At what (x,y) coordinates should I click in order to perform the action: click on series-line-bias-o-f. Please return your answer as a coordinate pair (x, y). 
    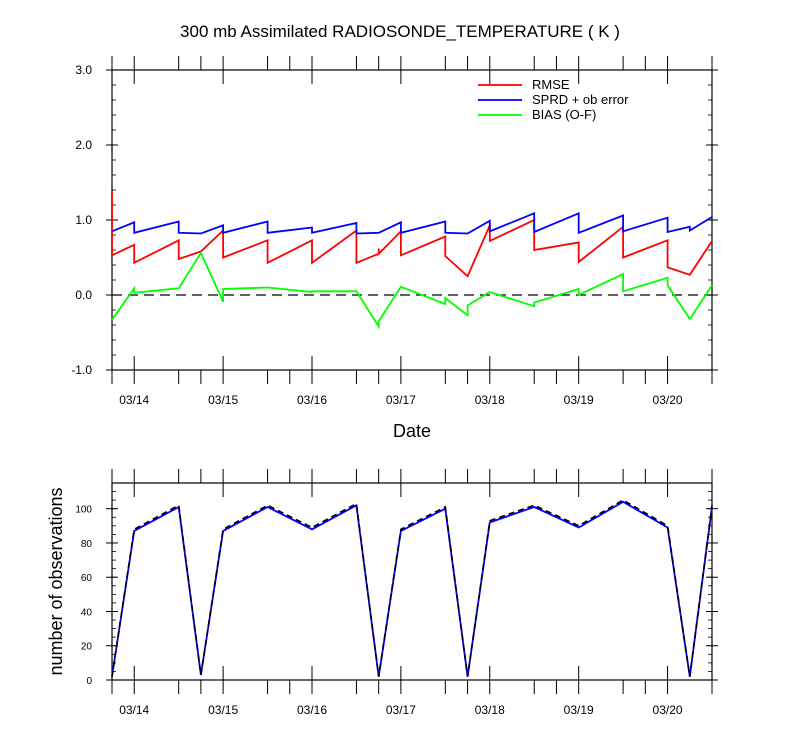
    Looking at the image, I should click on (412, 290).